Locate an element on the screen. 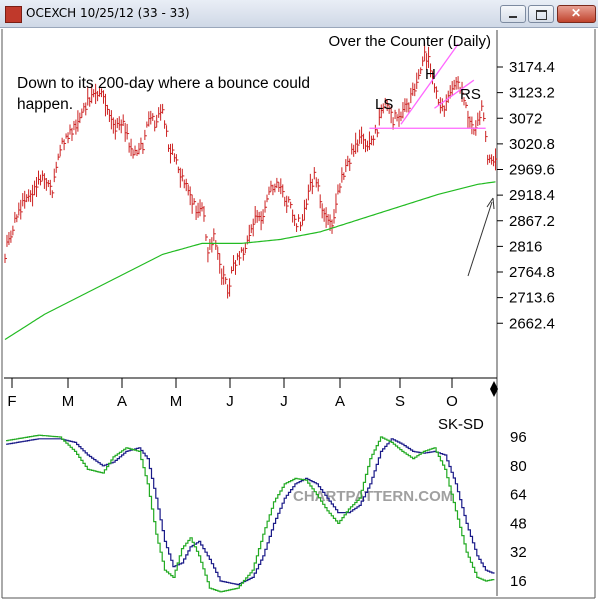 Image resolution: width=598 pixels, height=600 pixels. y-tick-label: 3174.4 is located at coordinates (532, 67).